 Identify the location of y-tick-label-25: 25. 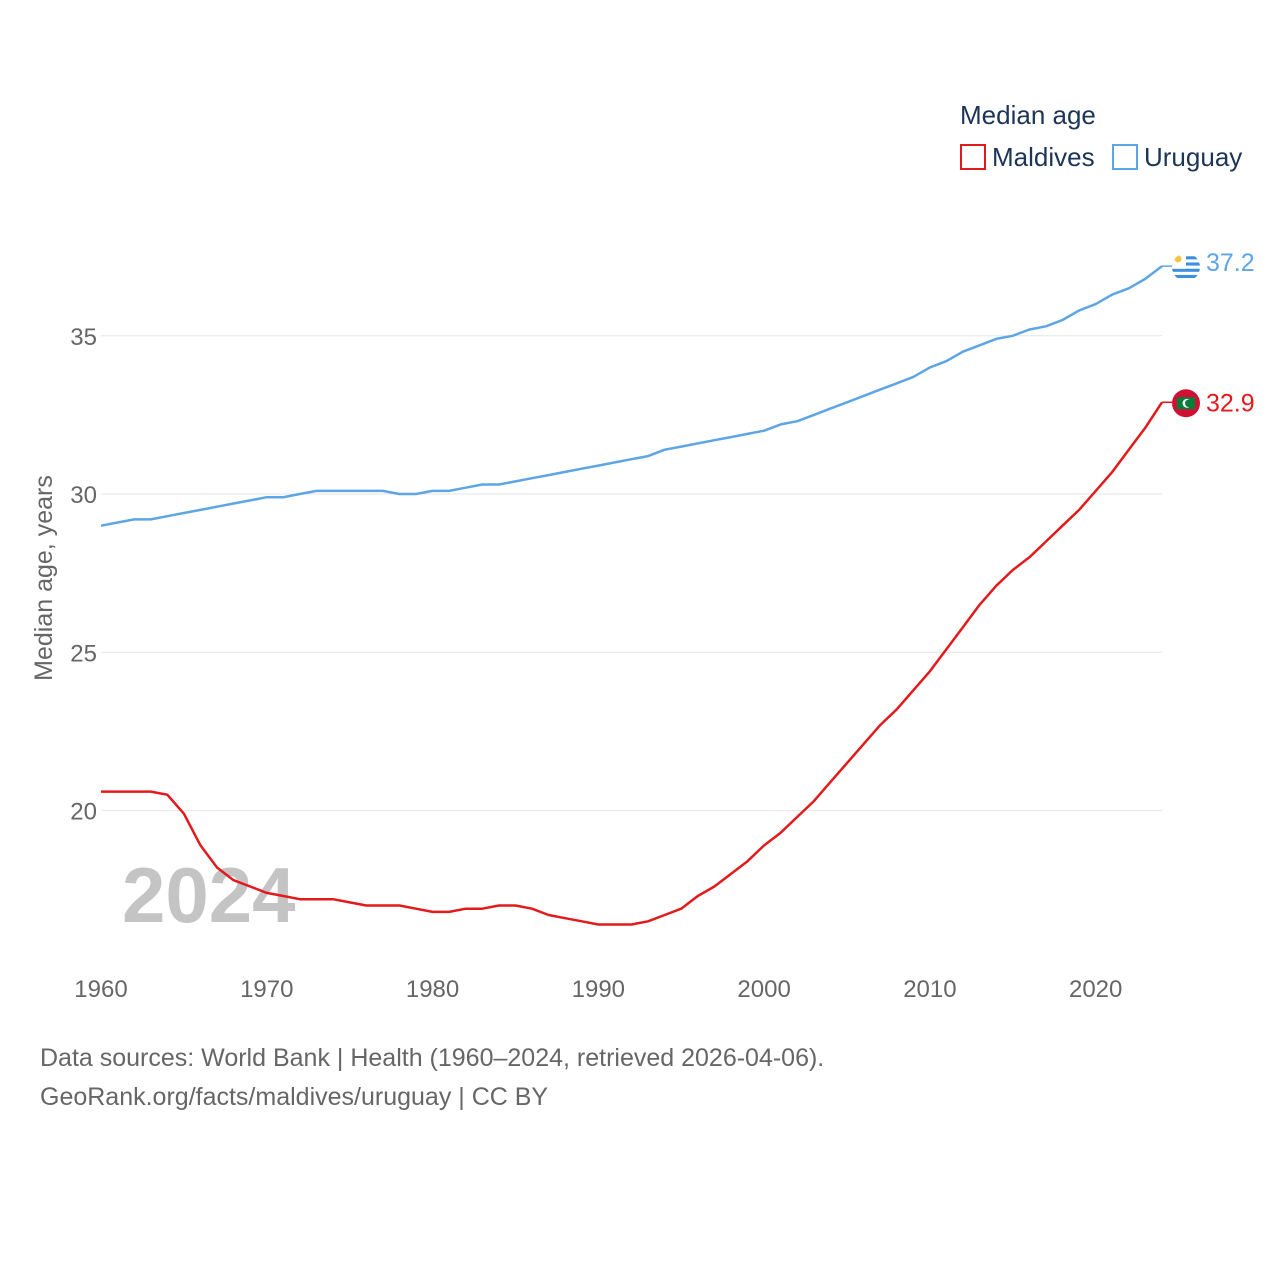
(83, 653).